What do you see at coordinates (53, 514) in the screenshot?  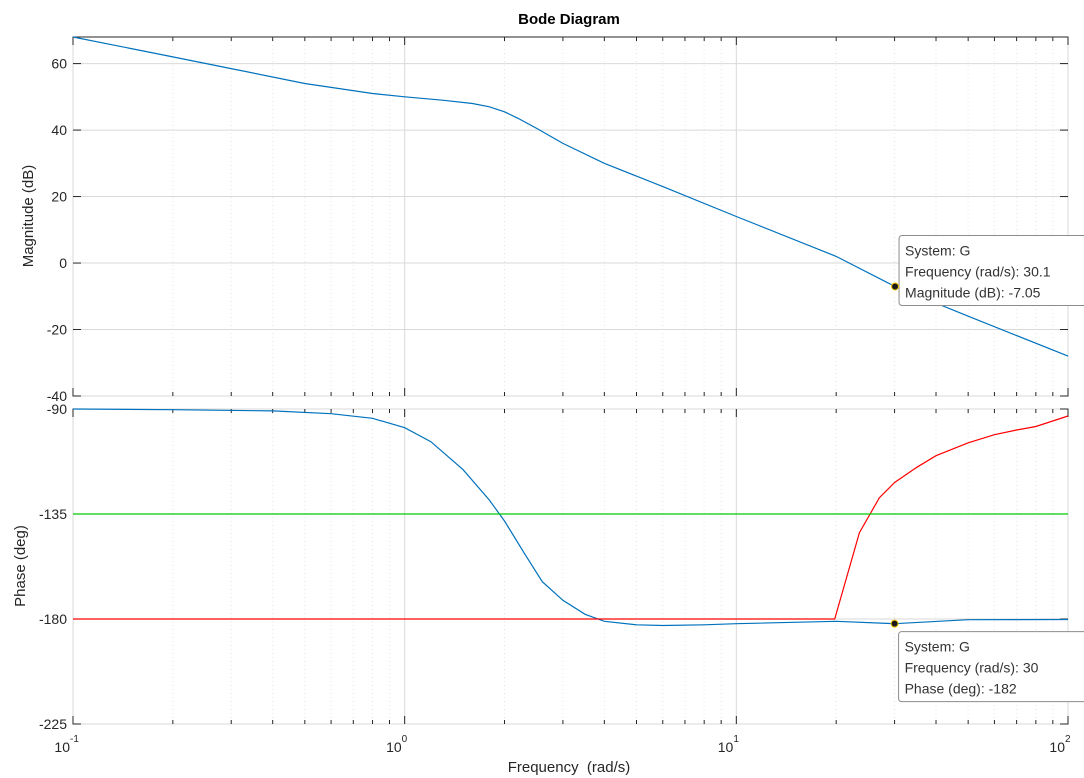 I see `y-tick-label: -135` at bounding box center [53, 514].